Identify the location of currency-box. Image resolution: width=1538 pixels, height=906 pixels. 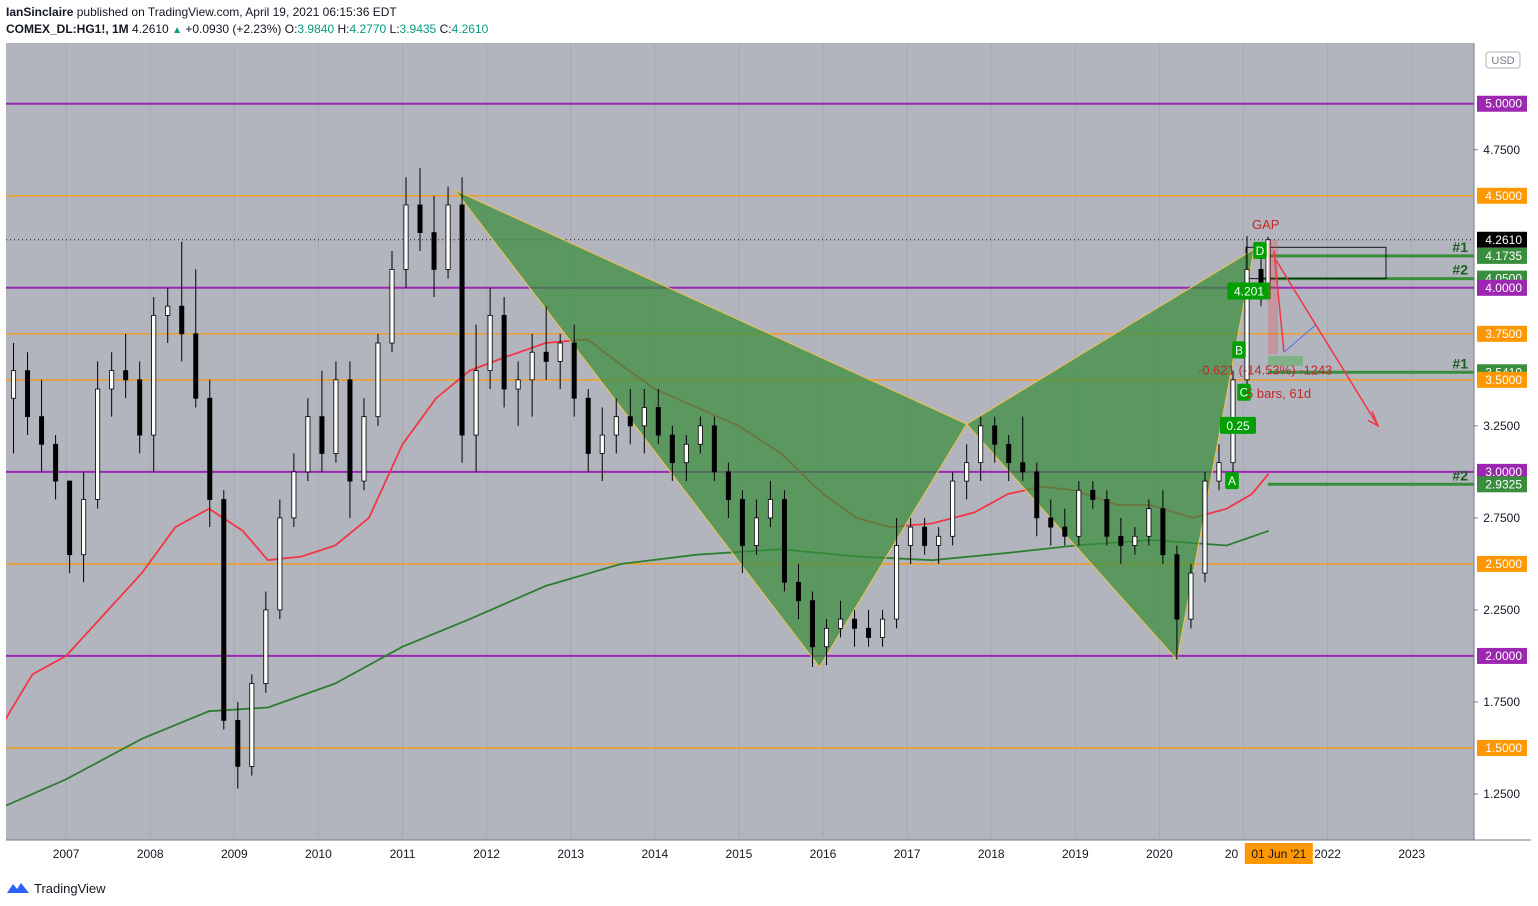
(1503, 60).